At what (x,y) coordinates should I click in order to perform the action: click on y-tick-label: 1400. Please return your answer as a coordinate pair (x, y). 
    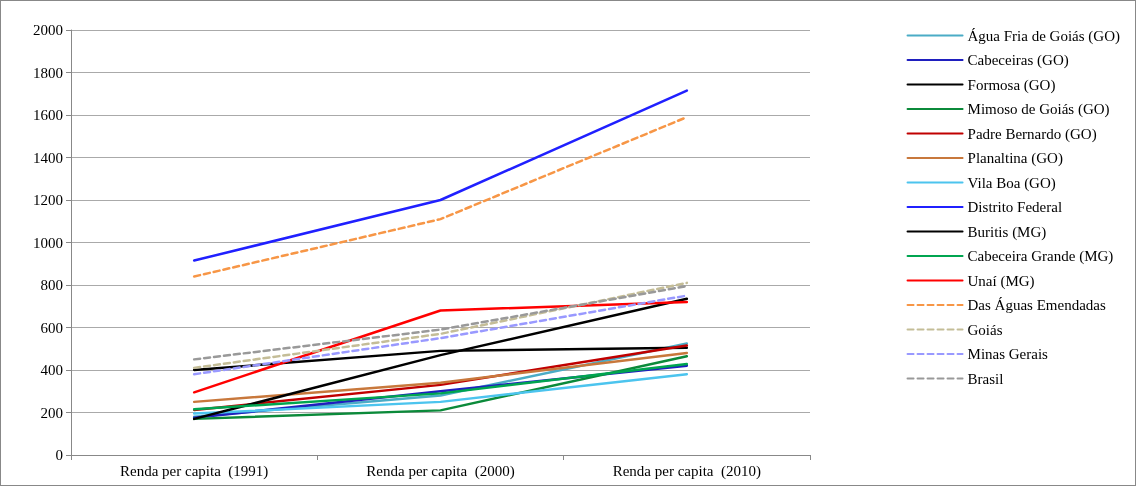
    Looking at the image, I should click on (48, 157).